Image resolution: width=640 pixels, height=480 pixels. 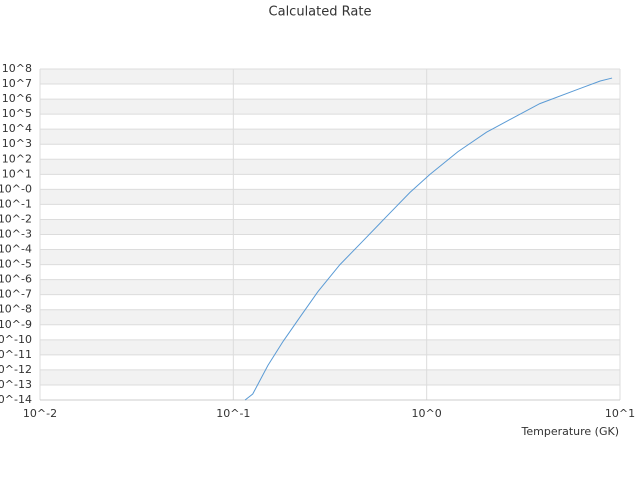 I want to click on y-tick-label: 10^-9, so click(x=16, y=324).